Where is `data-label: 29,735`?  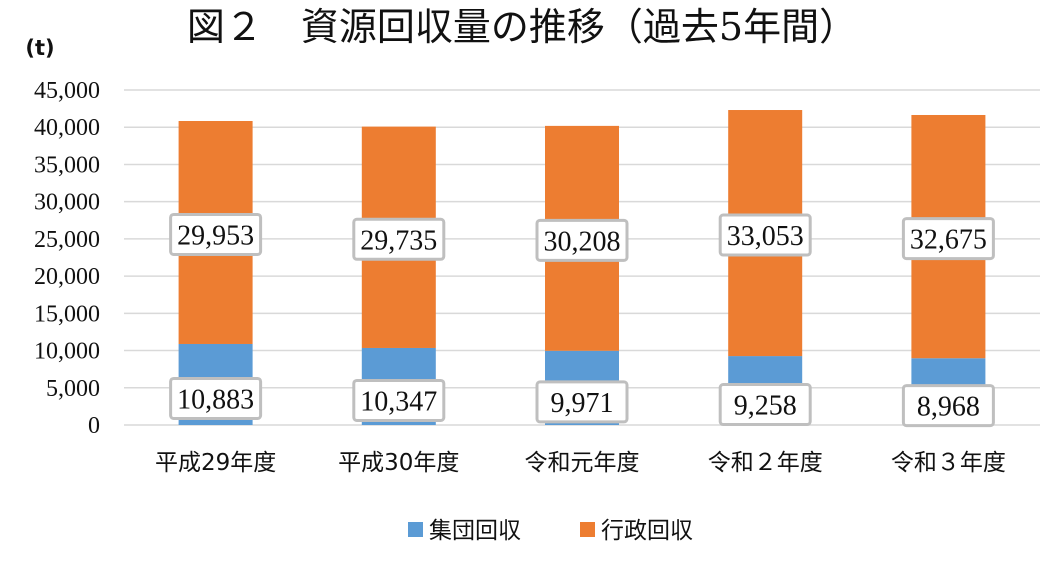 data-label: 29,735 is located at coordinates (398, 240).